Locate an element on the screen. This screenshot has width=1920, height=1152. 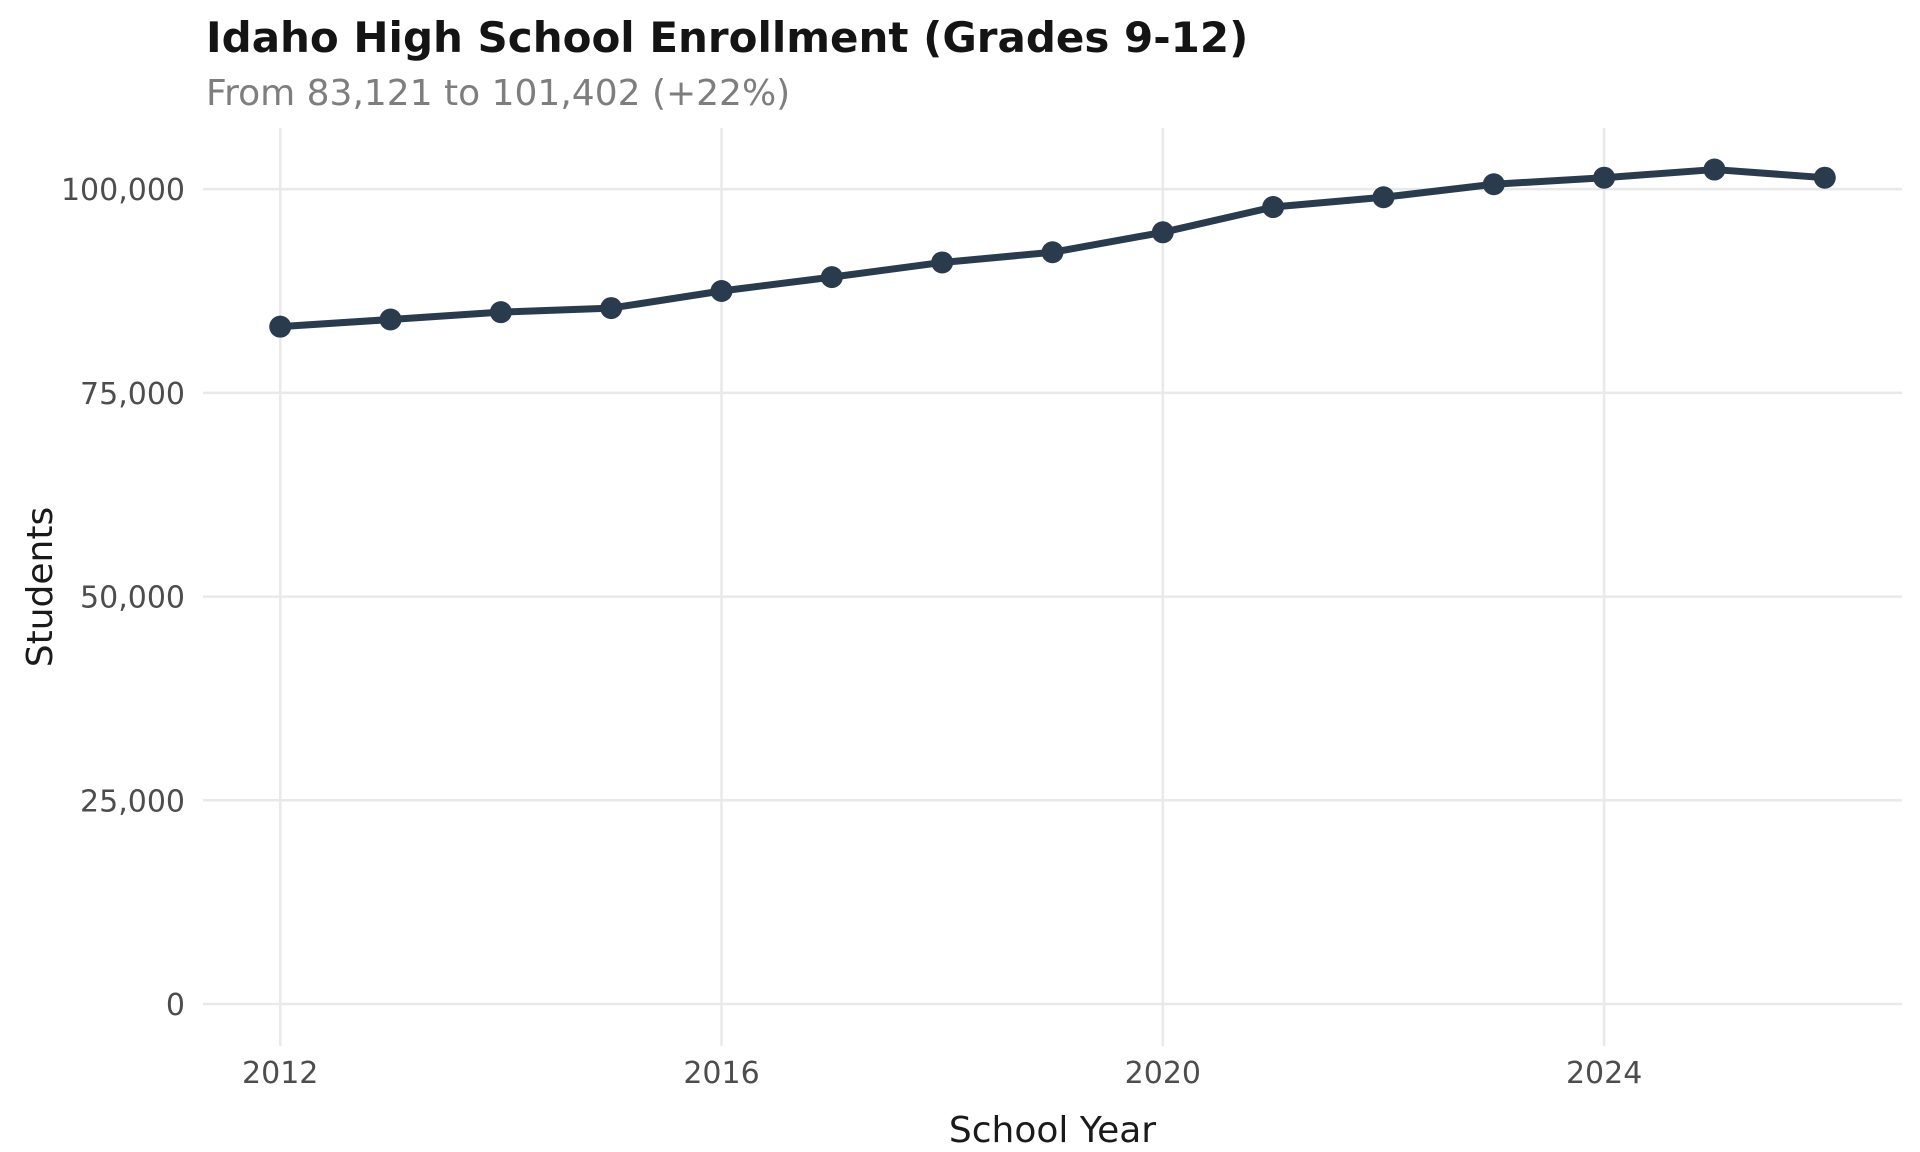
y-axis-title: Students is located at coordinates (40, 587).